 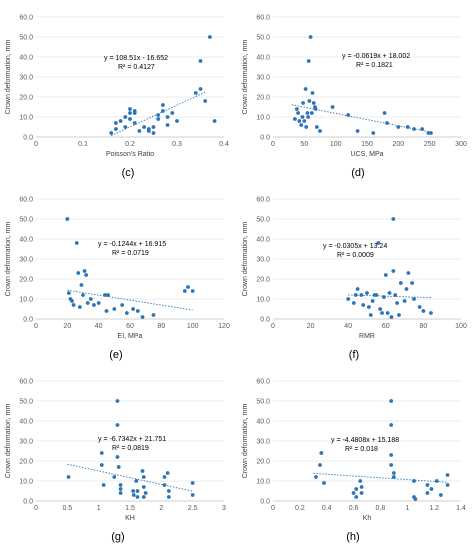 What do you see at coordinates (99, 326) in the screenshot?
I see `x-tick-label: 40` at bounding box center [99, 326].